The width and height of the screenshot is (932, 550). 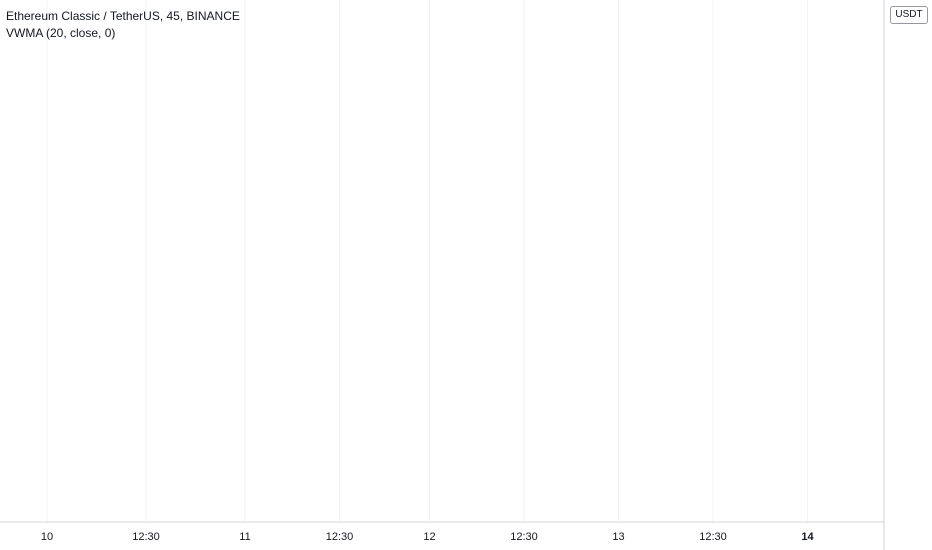 What do you see at coordinates (244, 537) in the screenshot?
I see `x-tick-label: 11` at bounding box center [244, 537].